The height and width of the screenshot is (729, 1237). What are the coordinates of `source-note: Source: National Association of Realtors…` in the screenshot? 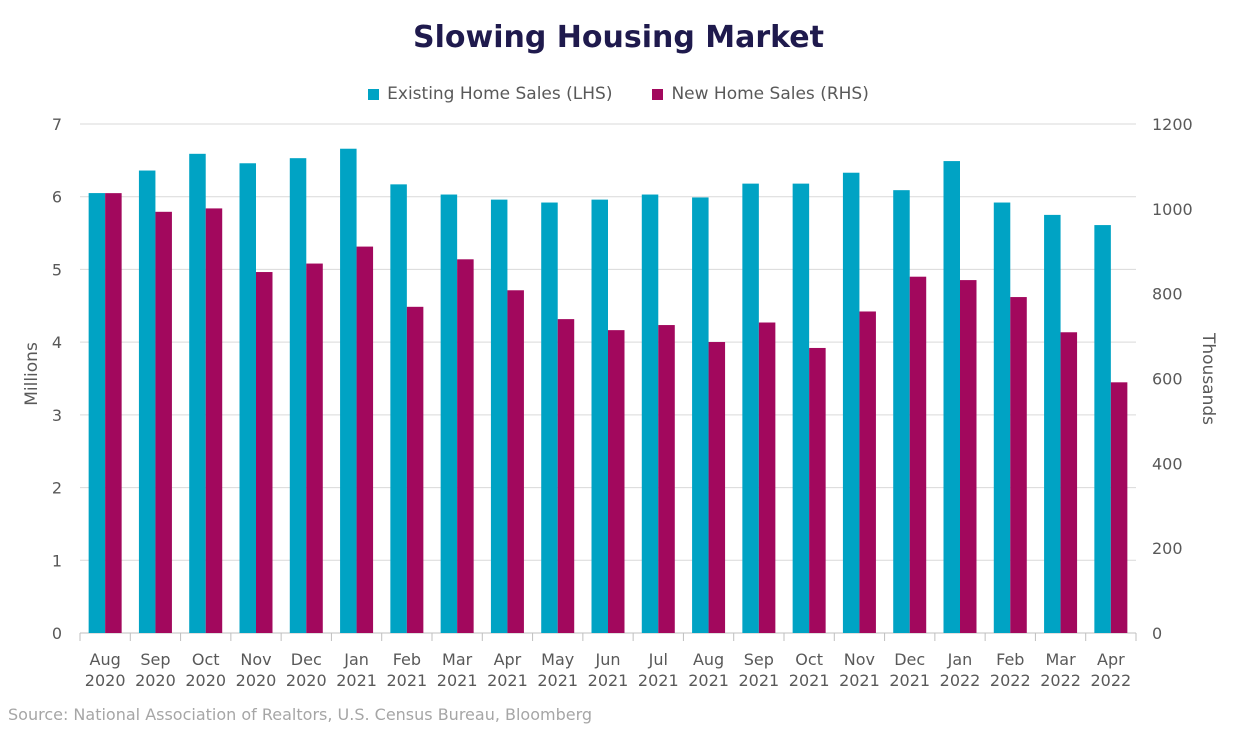 It's located at (300, 714).